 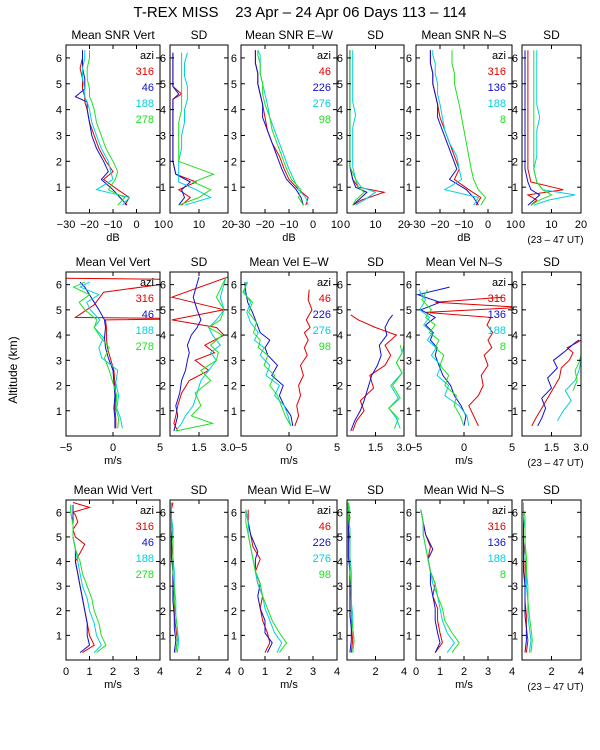 What do you see at coordinates (548, 588) in the screenshot?
I see `panel-wid-5: SD 1 2 3 4 5 6 2 4 (23 – 47 UT)` at bounding box center [548, 588].